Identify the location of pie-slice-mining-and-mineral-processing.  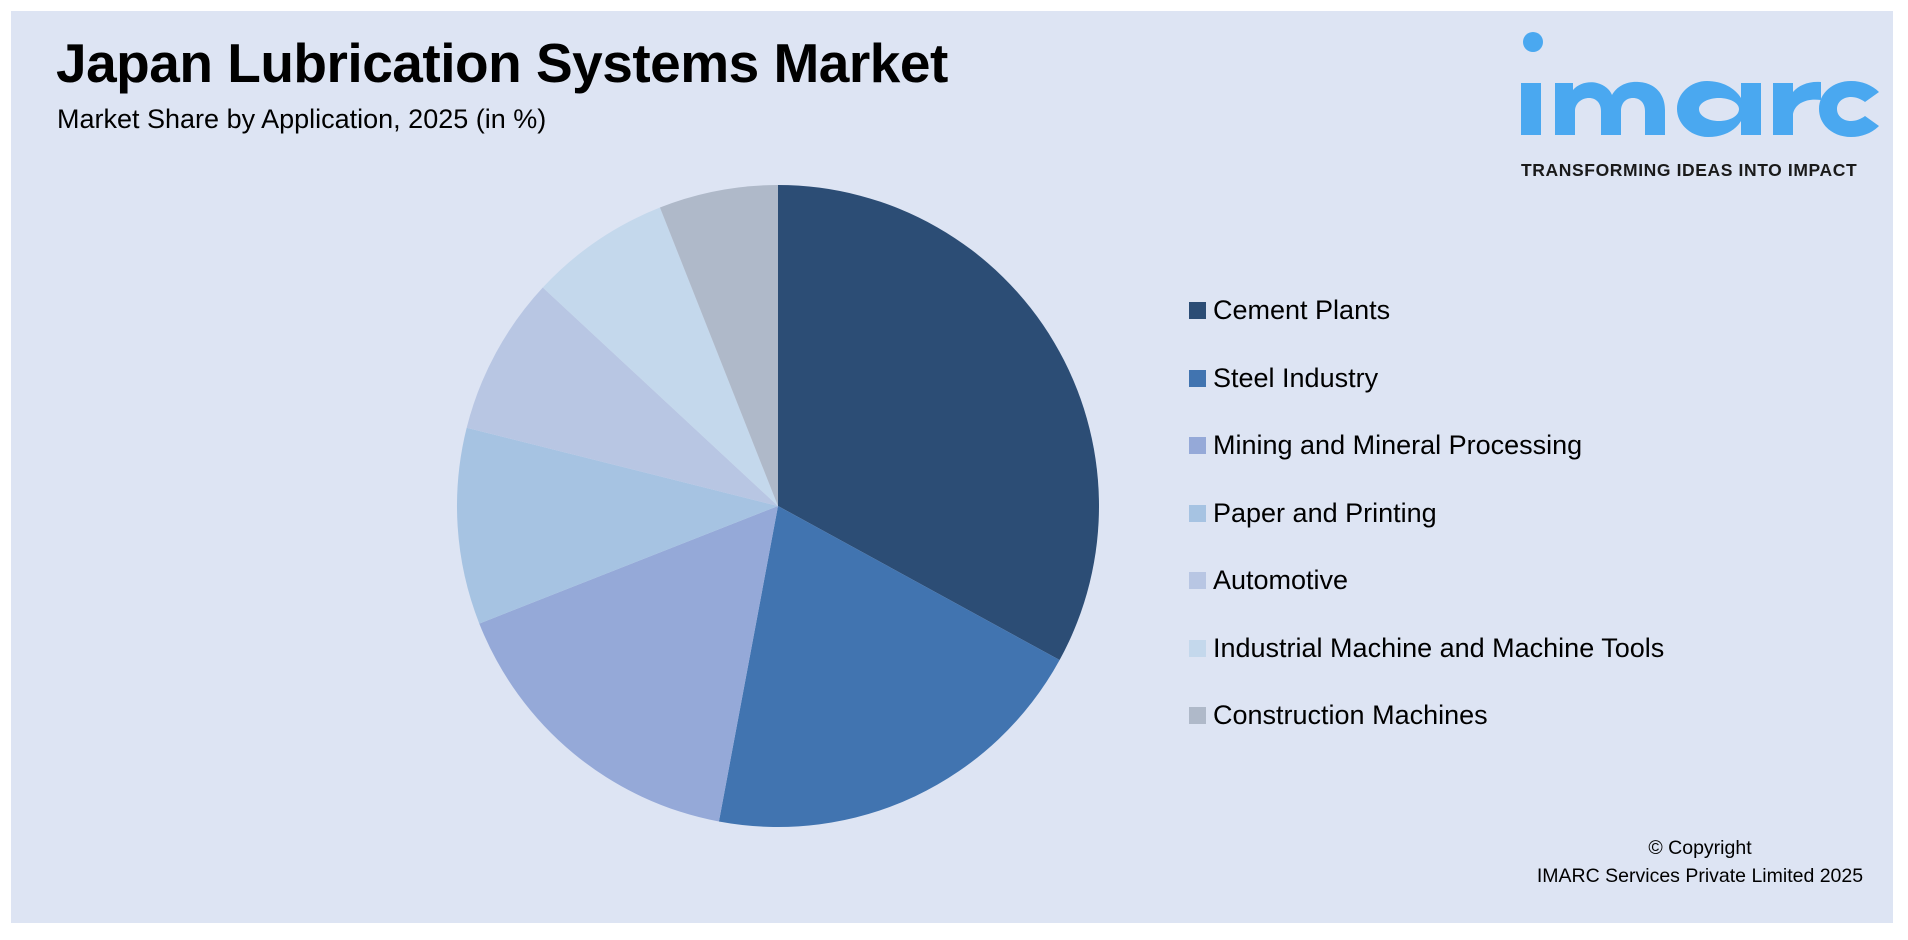
(628, 664).